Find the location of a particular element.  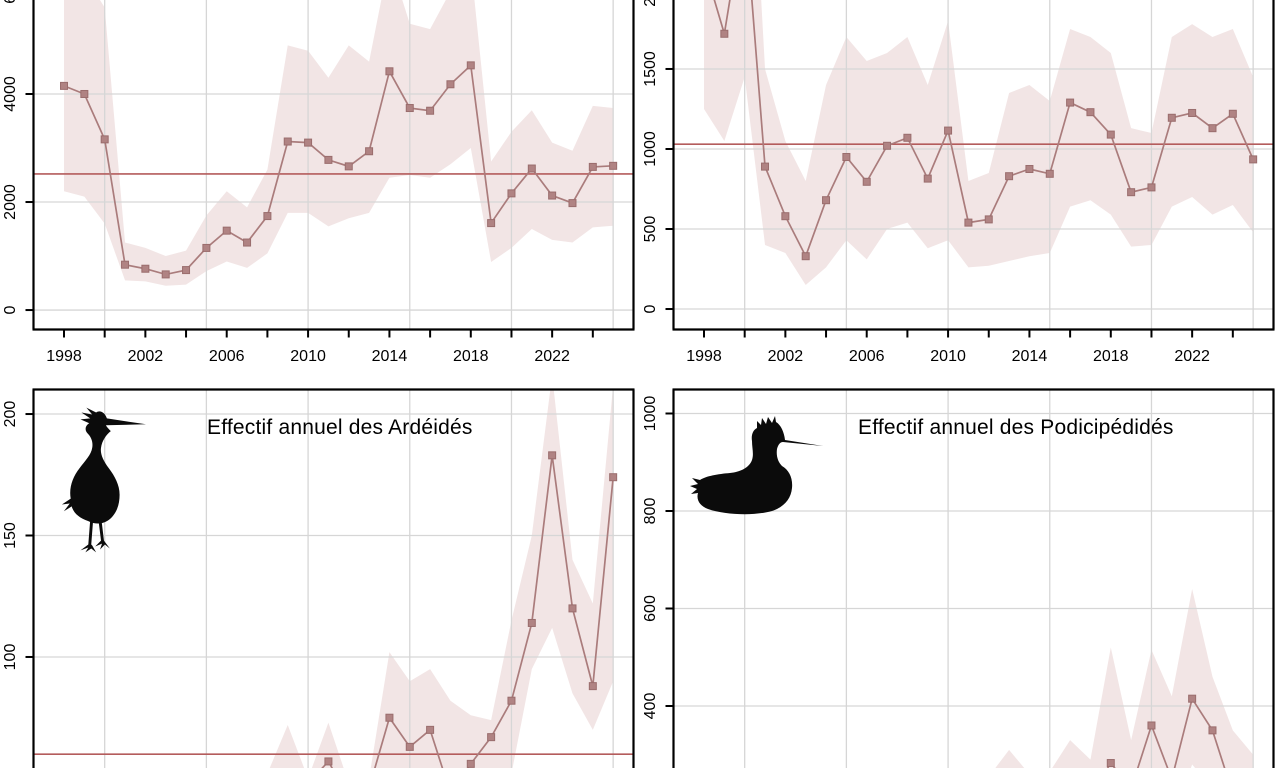

y-tick-label: 600 is located at coordinates (650, 608).